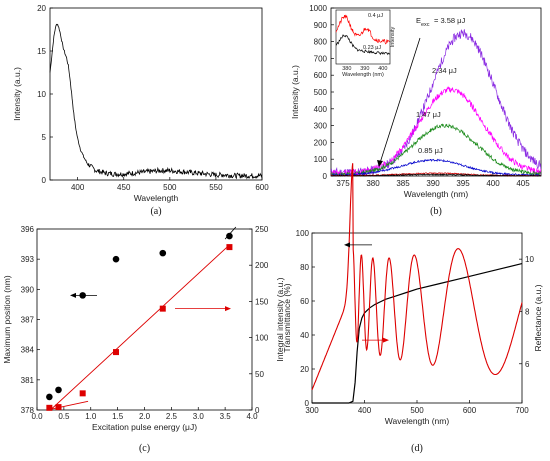  I want to click on inset-frame, so click(363, 37).